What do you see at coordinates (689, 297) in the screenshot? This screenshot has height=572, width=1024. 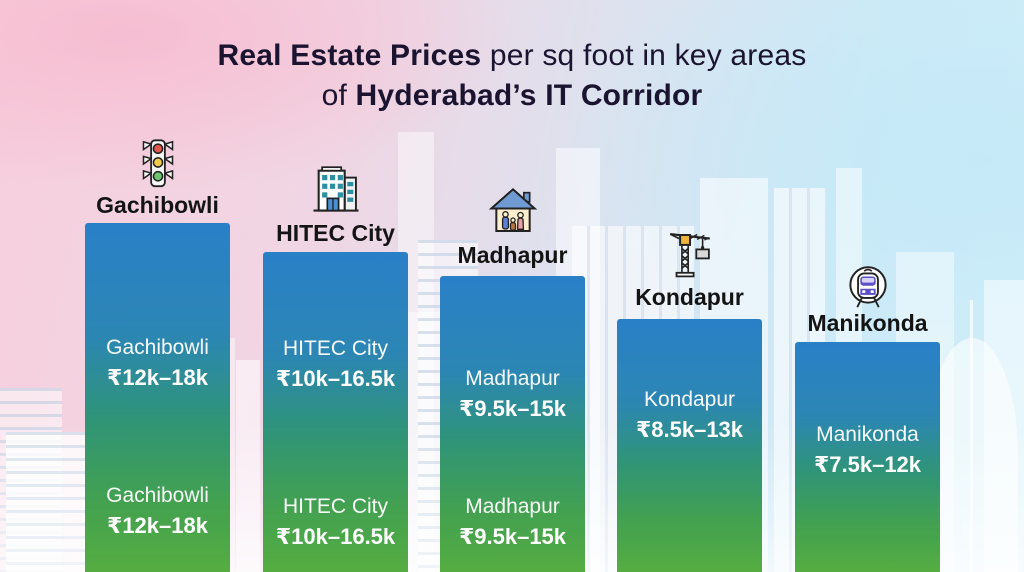 I see `area-label-kondapur: Kondapur` at bounding box center [689, 297].